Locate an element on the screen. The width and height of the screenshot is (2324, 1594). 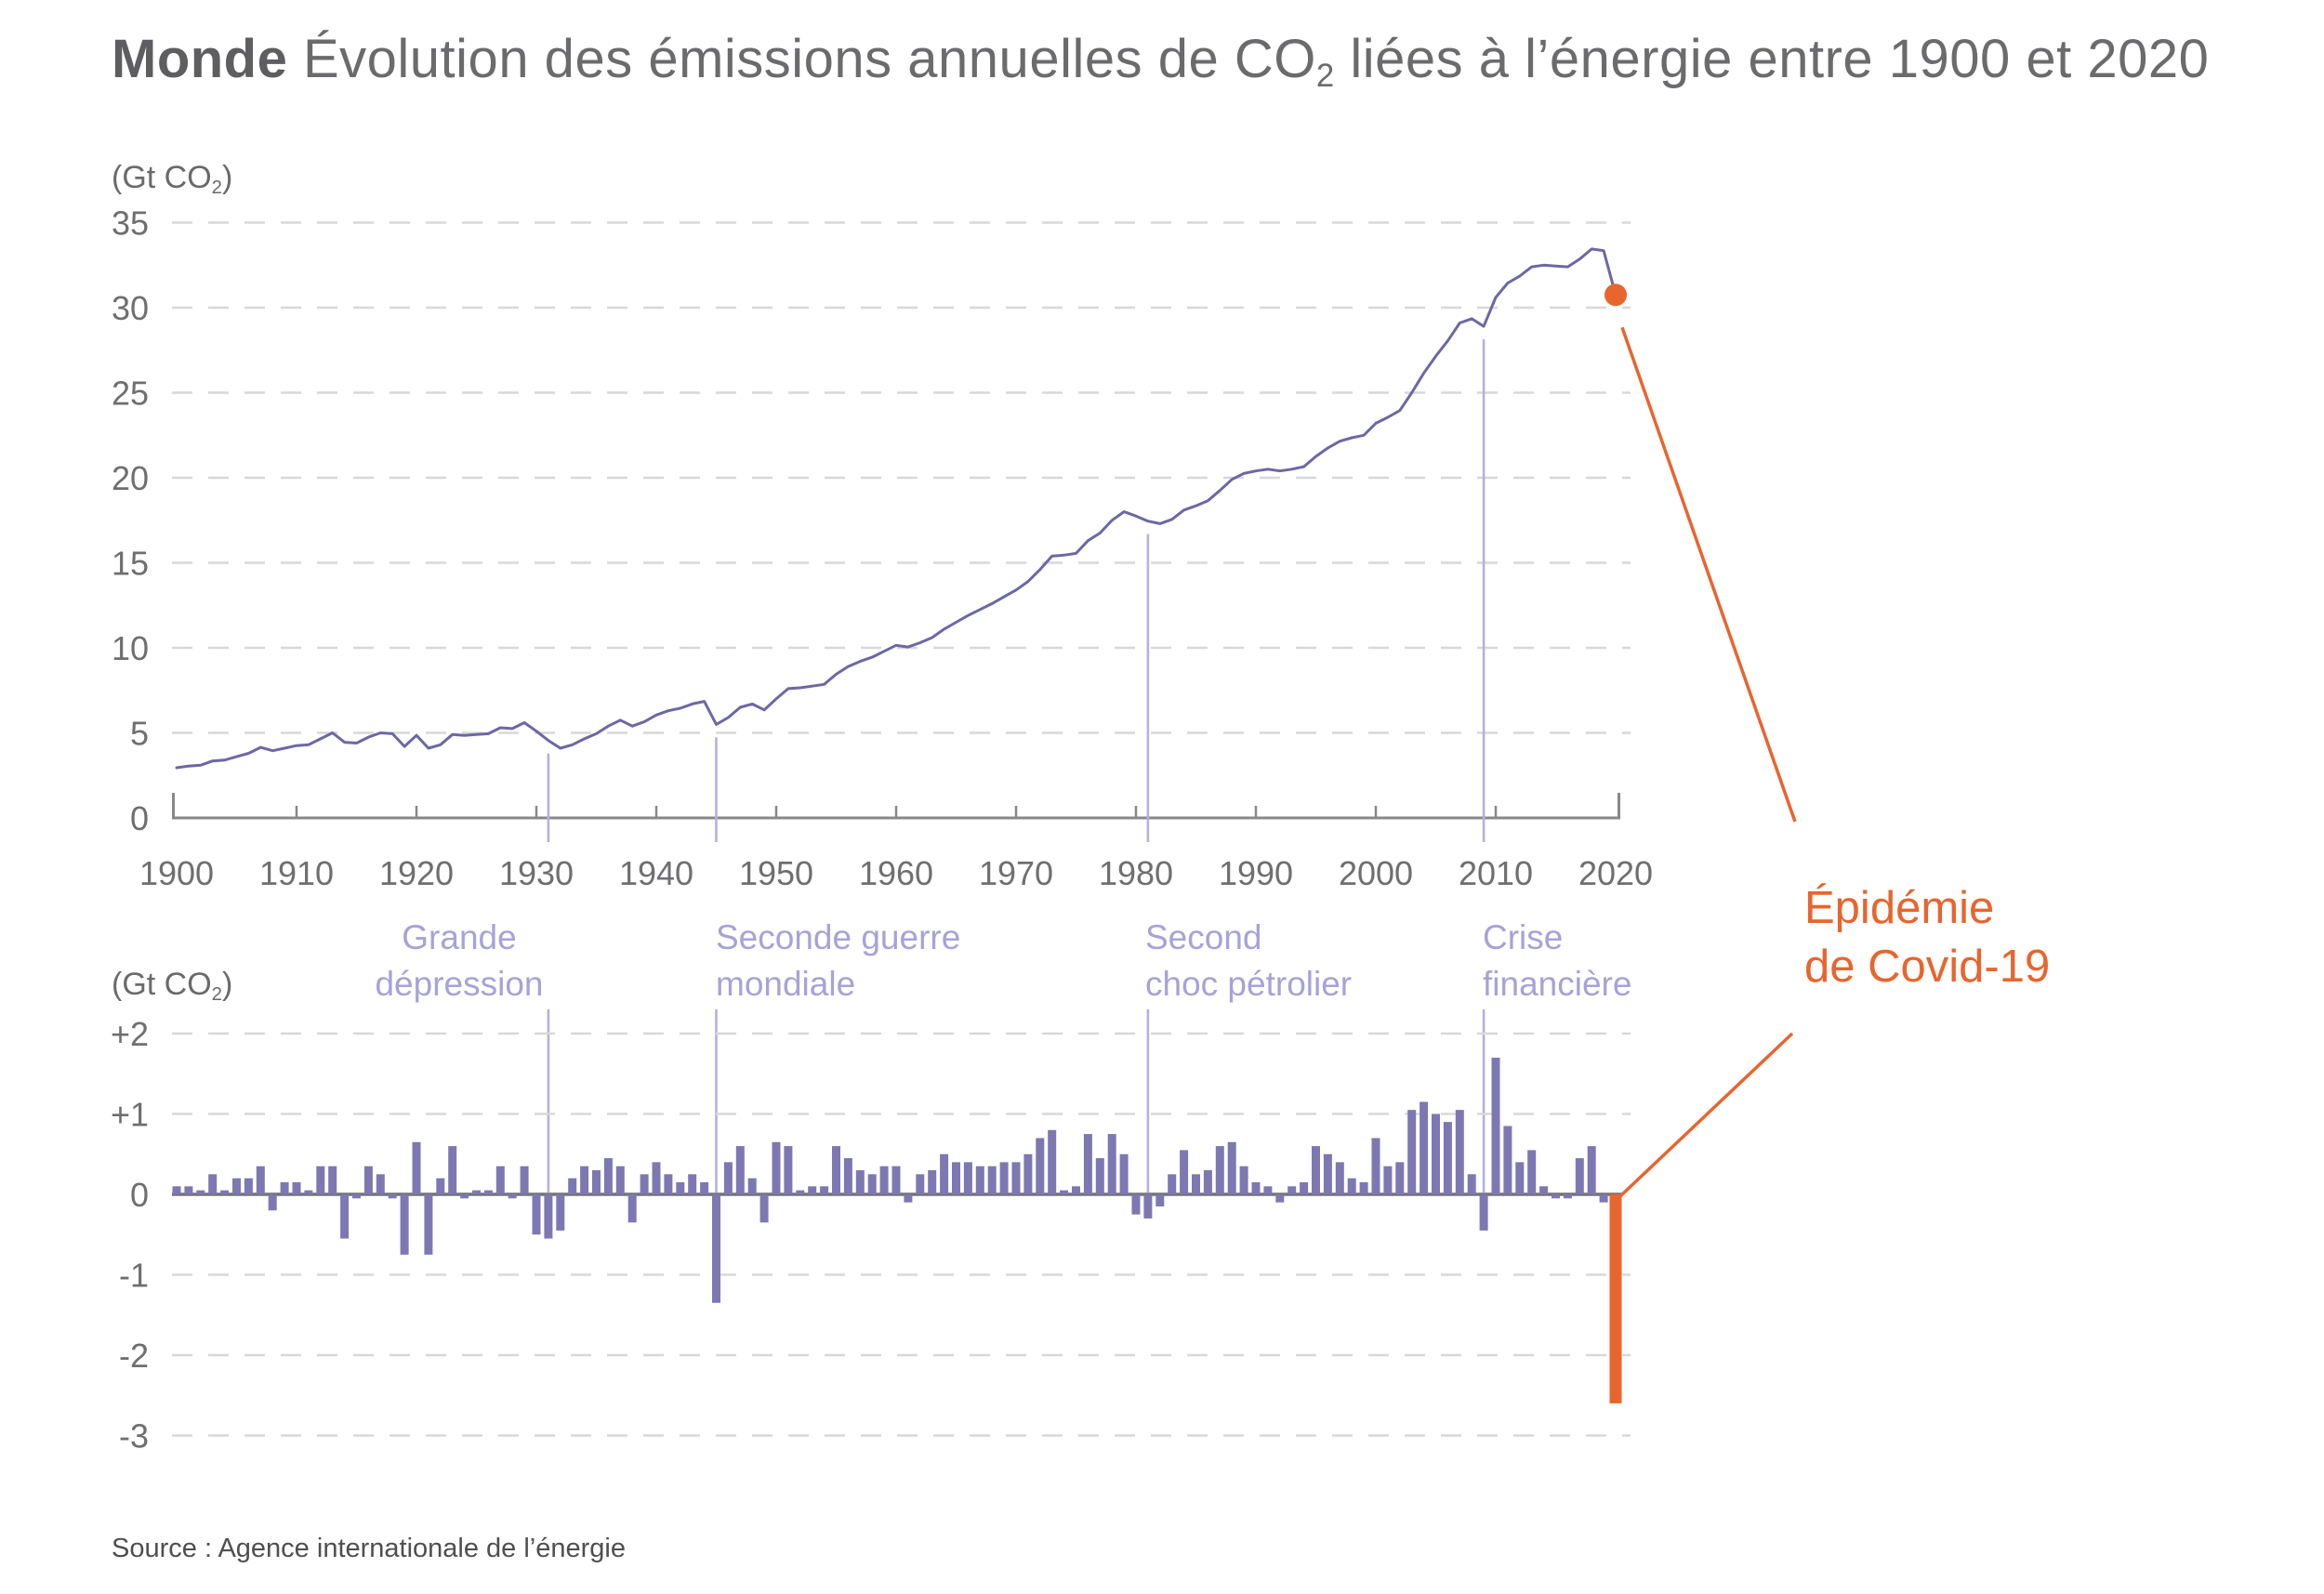
bottom-y-tick-label: +2 is located at coordinates (130, 1034).